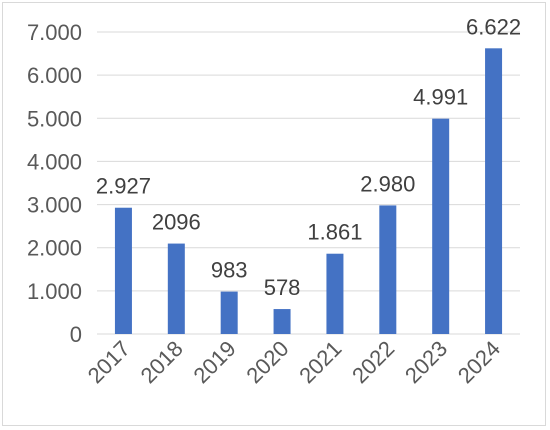  I want to click on bar-2020, so click(282, 321).